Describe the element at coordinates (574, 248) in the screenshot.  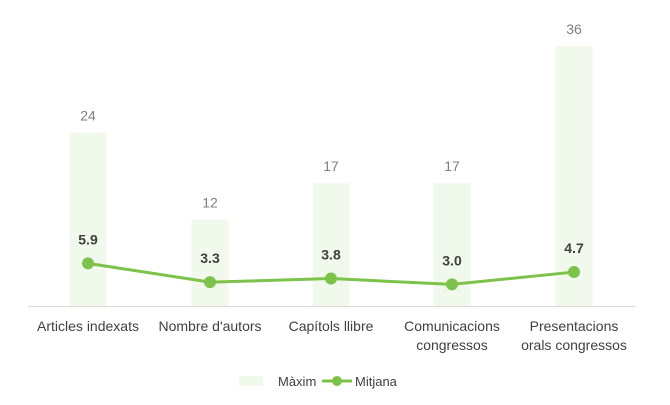
I see `line-value-label: 4.7` at that location.